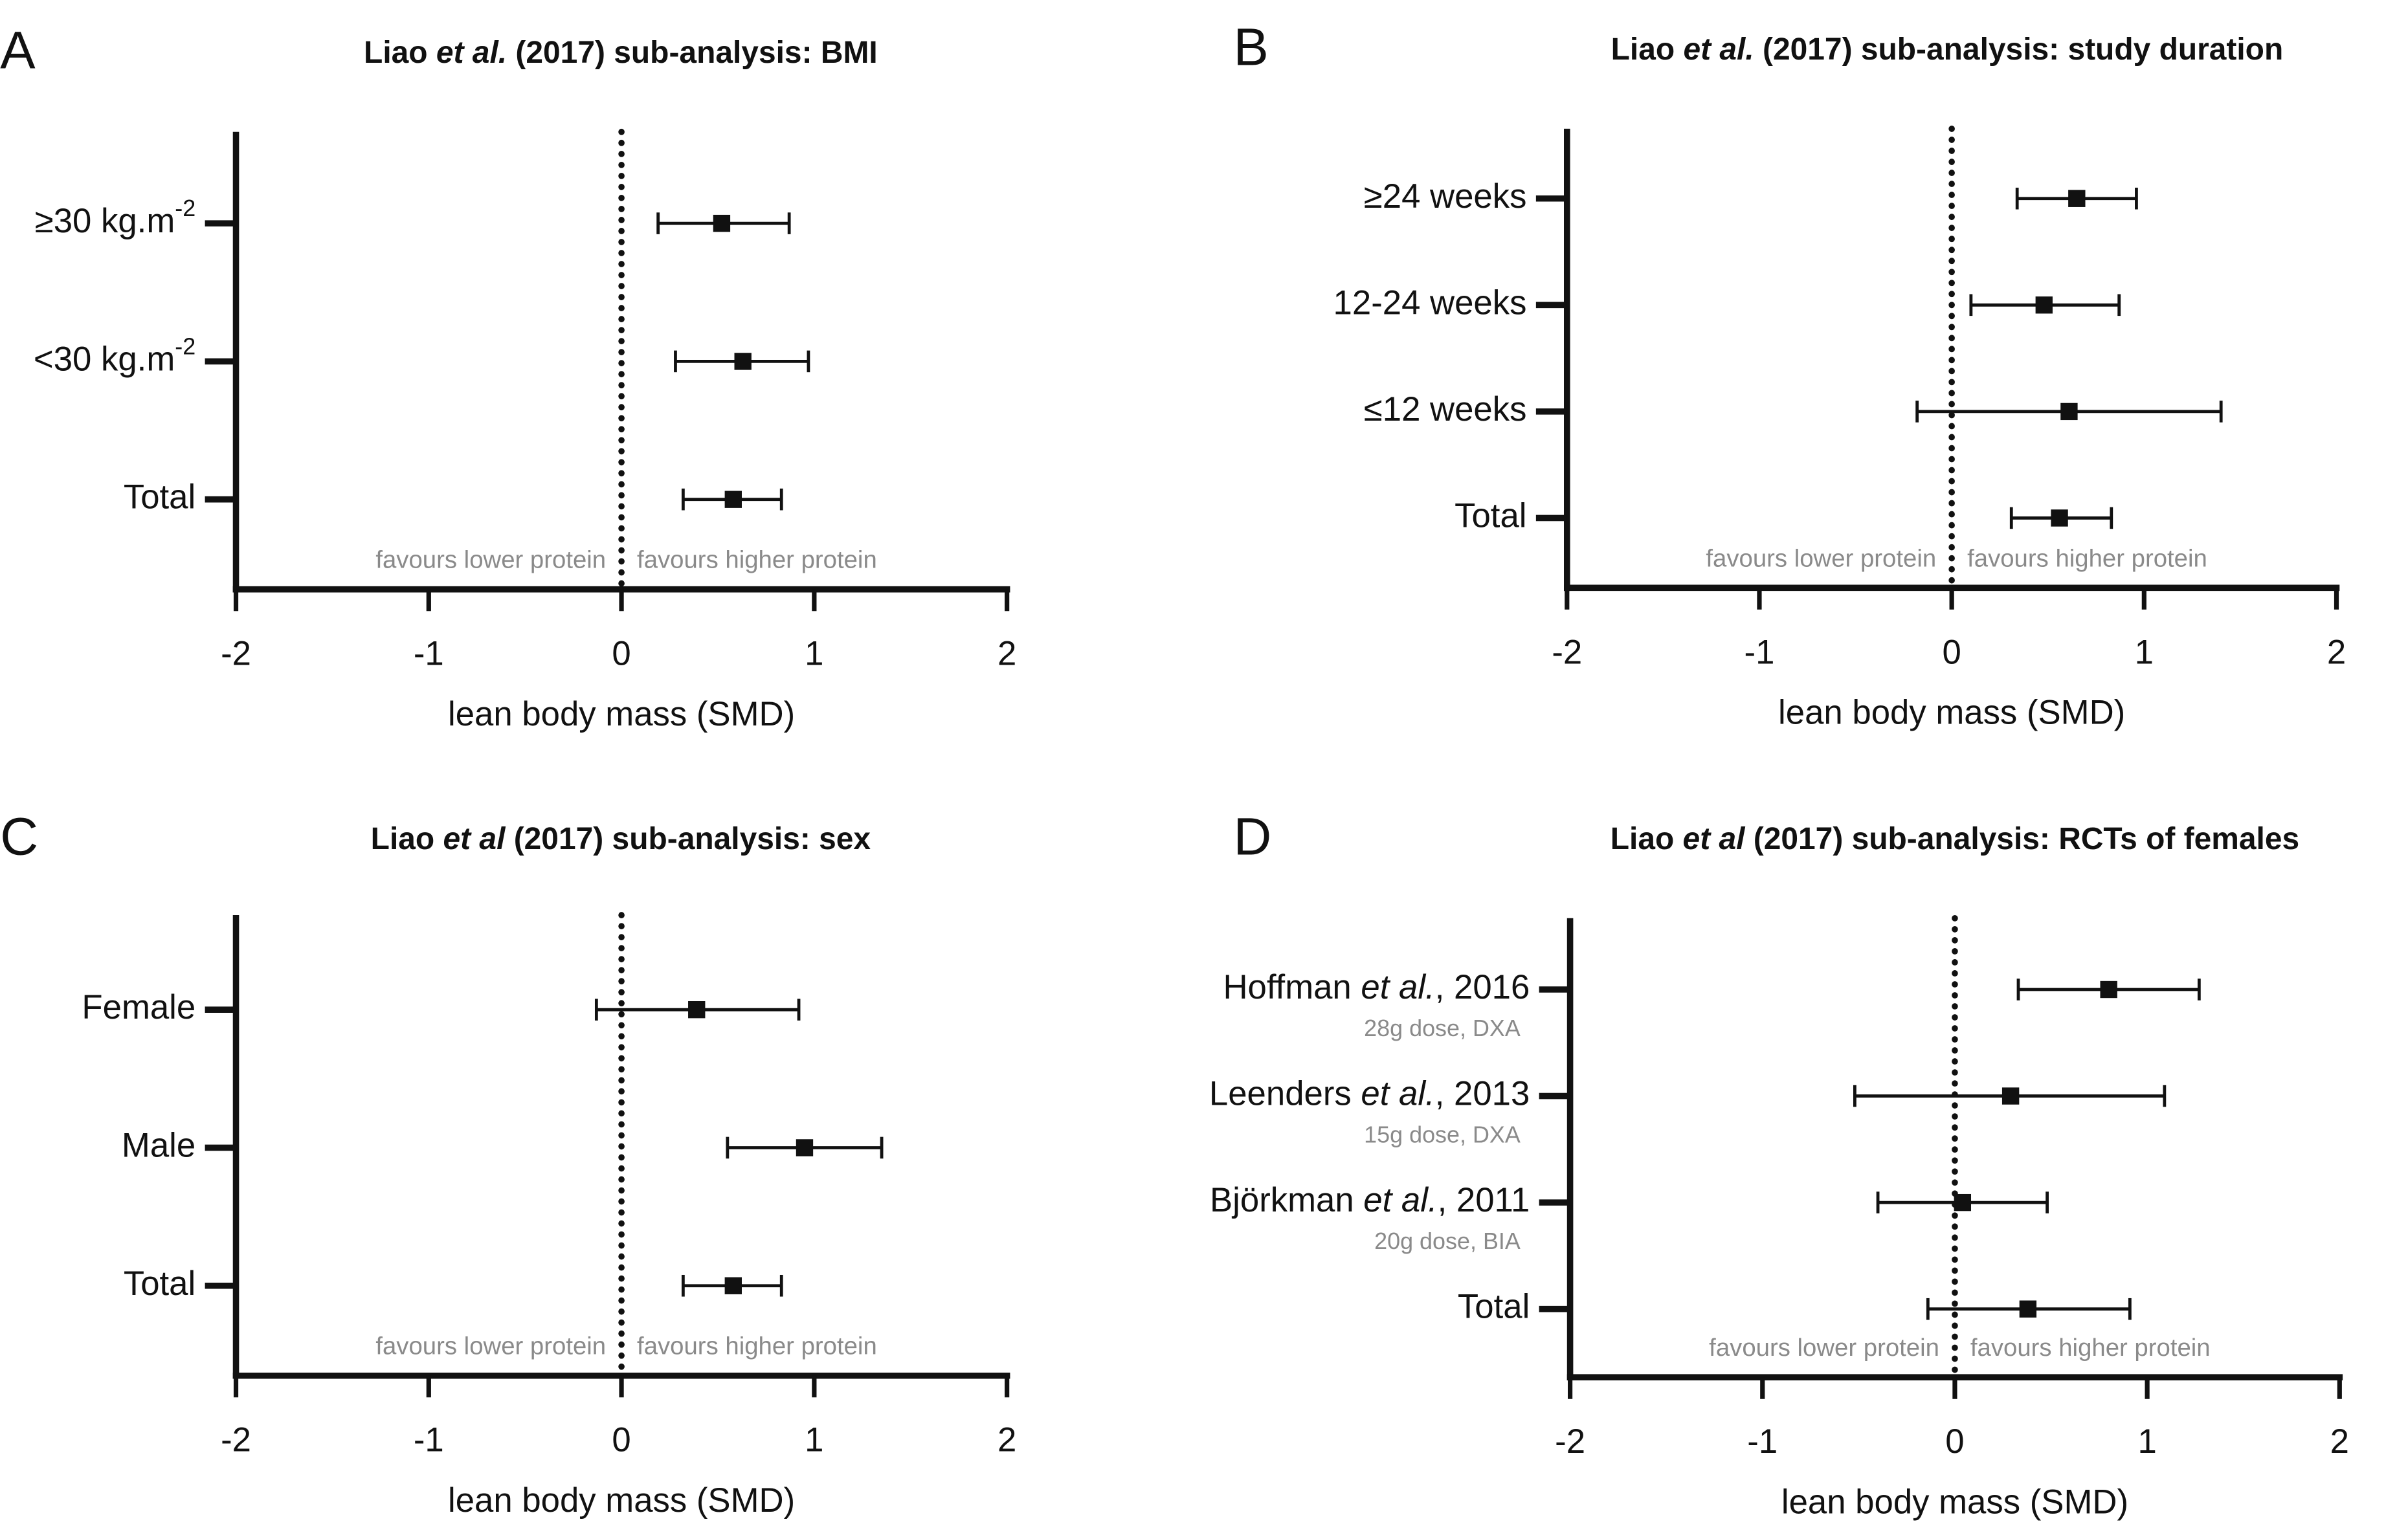 This screenshot has height=1537, width=2408. I want to click on chart-title: Liao et al (2017) sub-analysis: sex, so click(621, 839).